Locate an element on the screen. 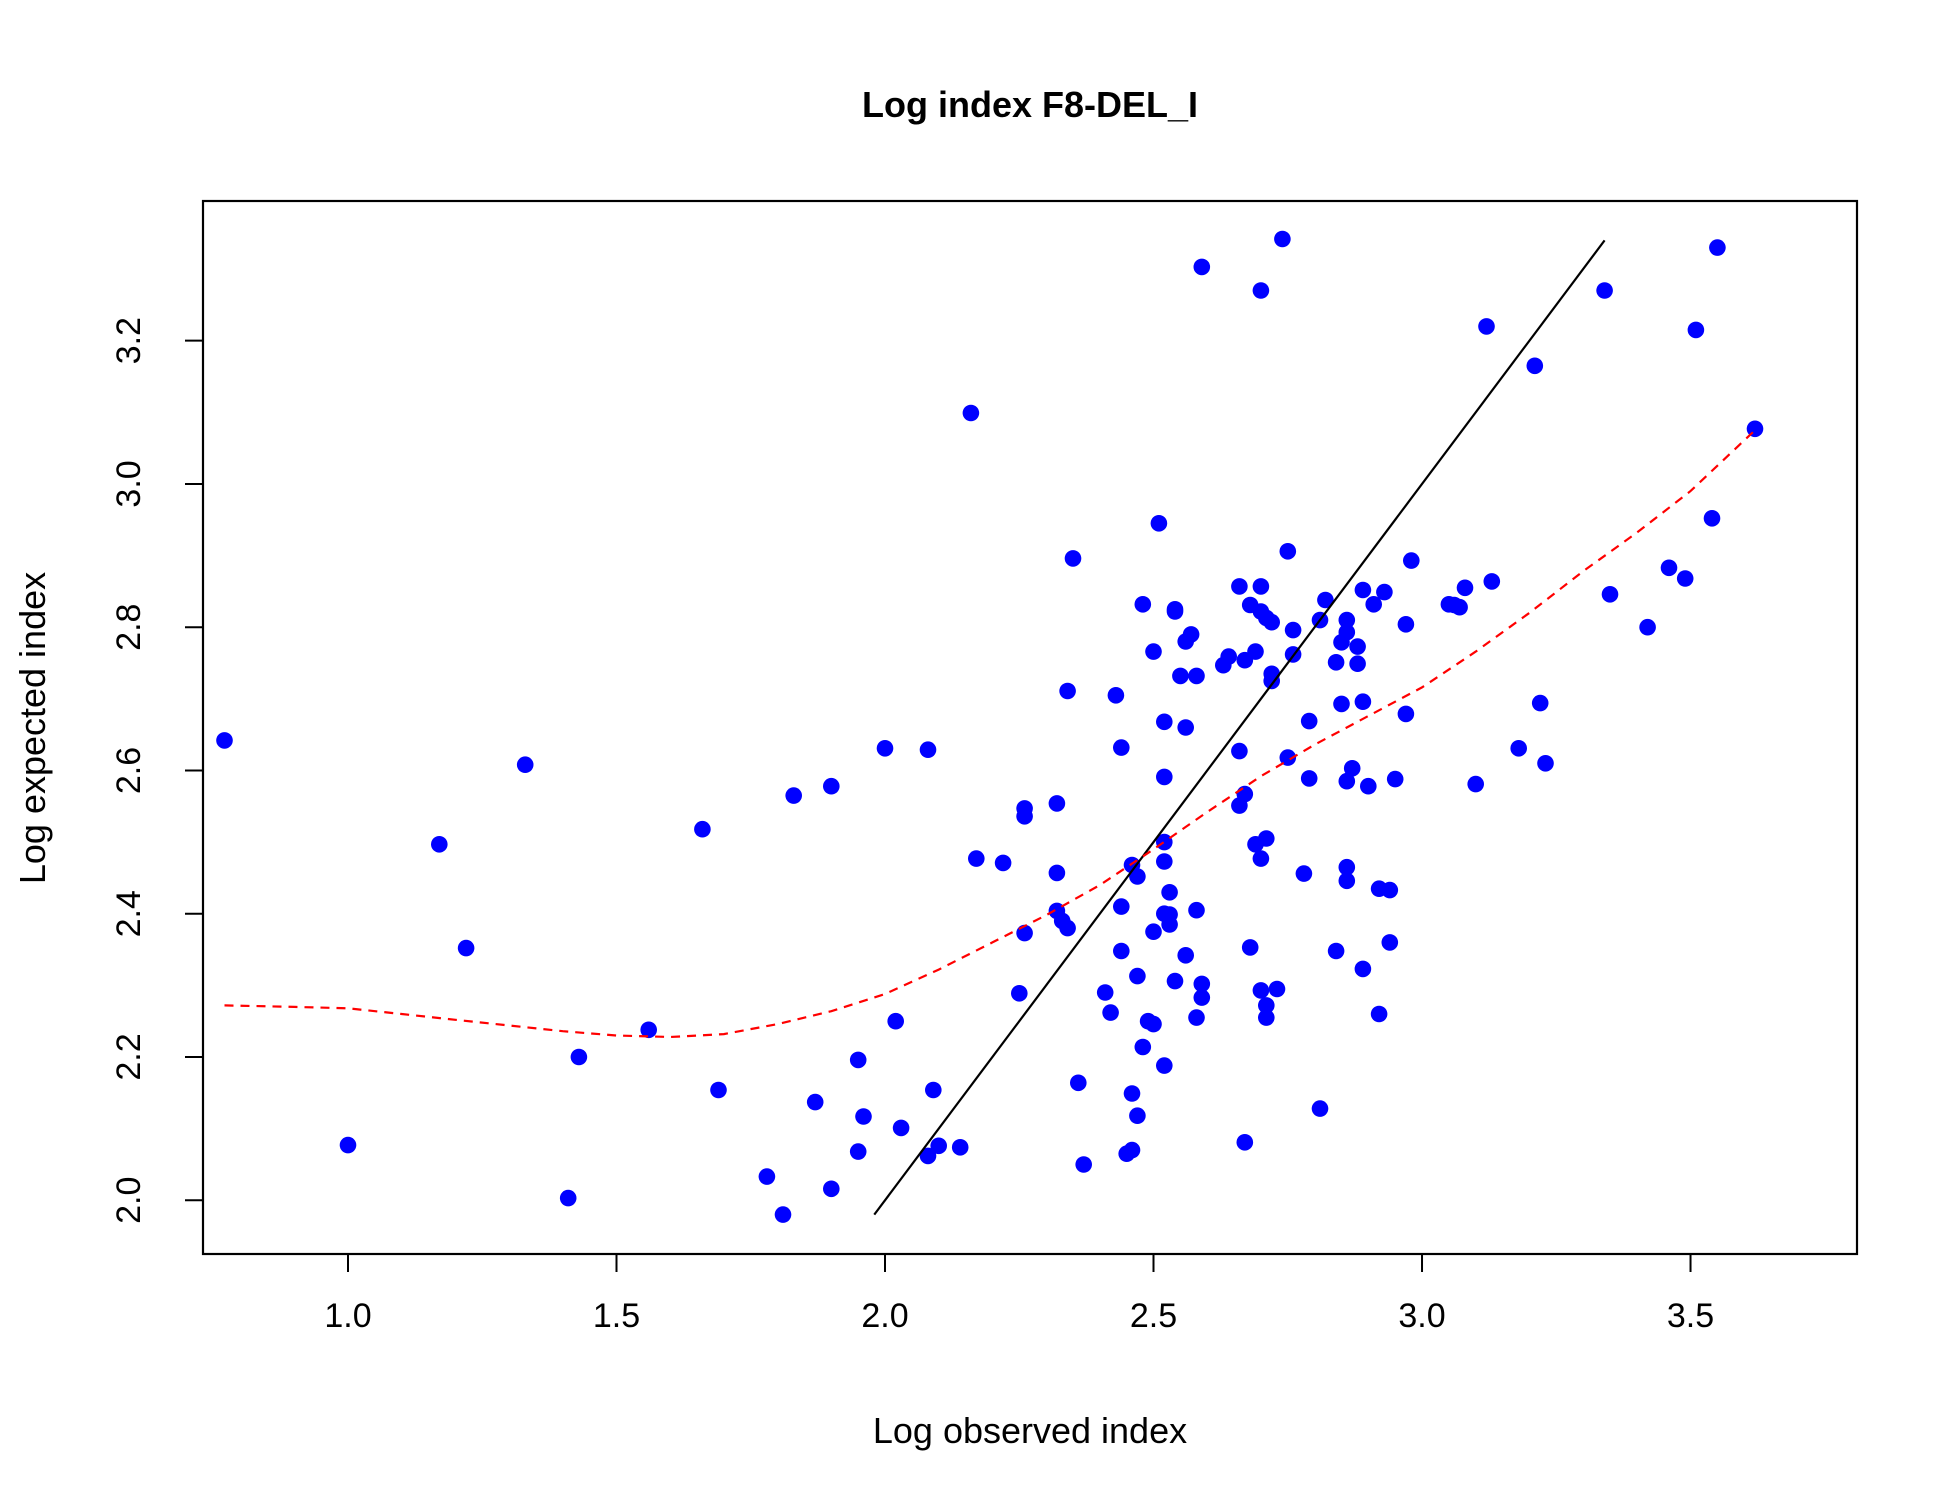 The height and width of the screenshot is (1500, 1950). x-tick-label: 1.0 is located at coordinates (347, 1316).